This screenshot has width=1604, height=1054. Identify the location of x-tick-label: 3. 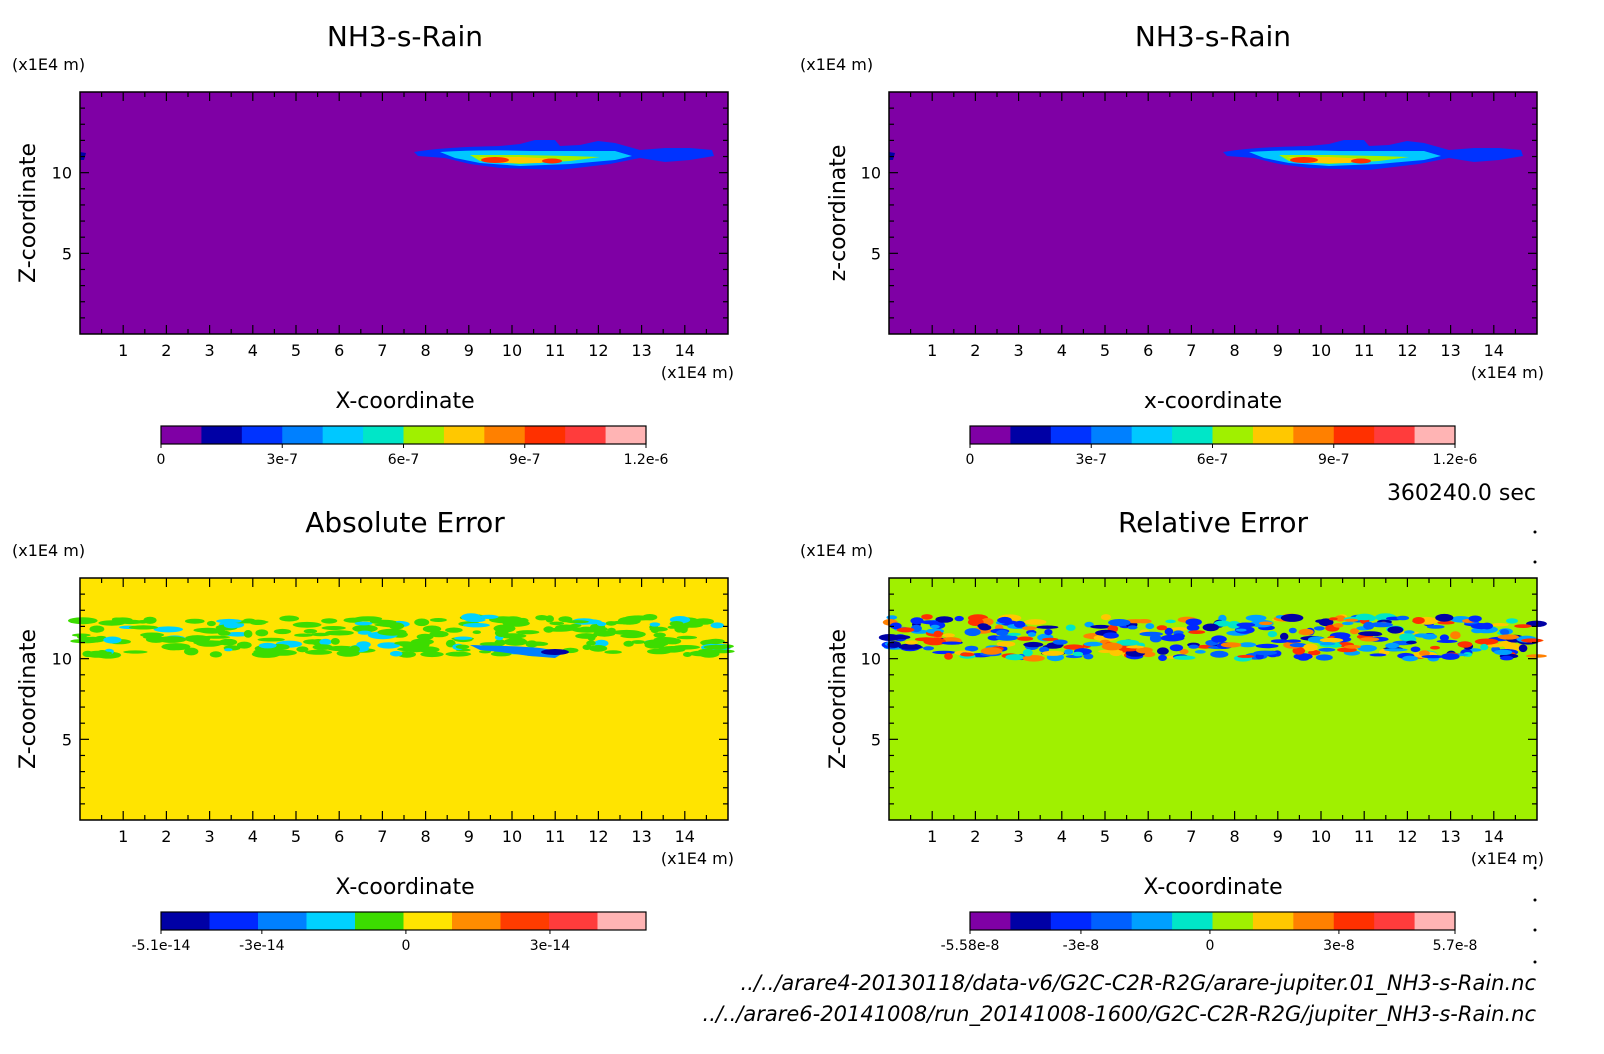
(210, 350).